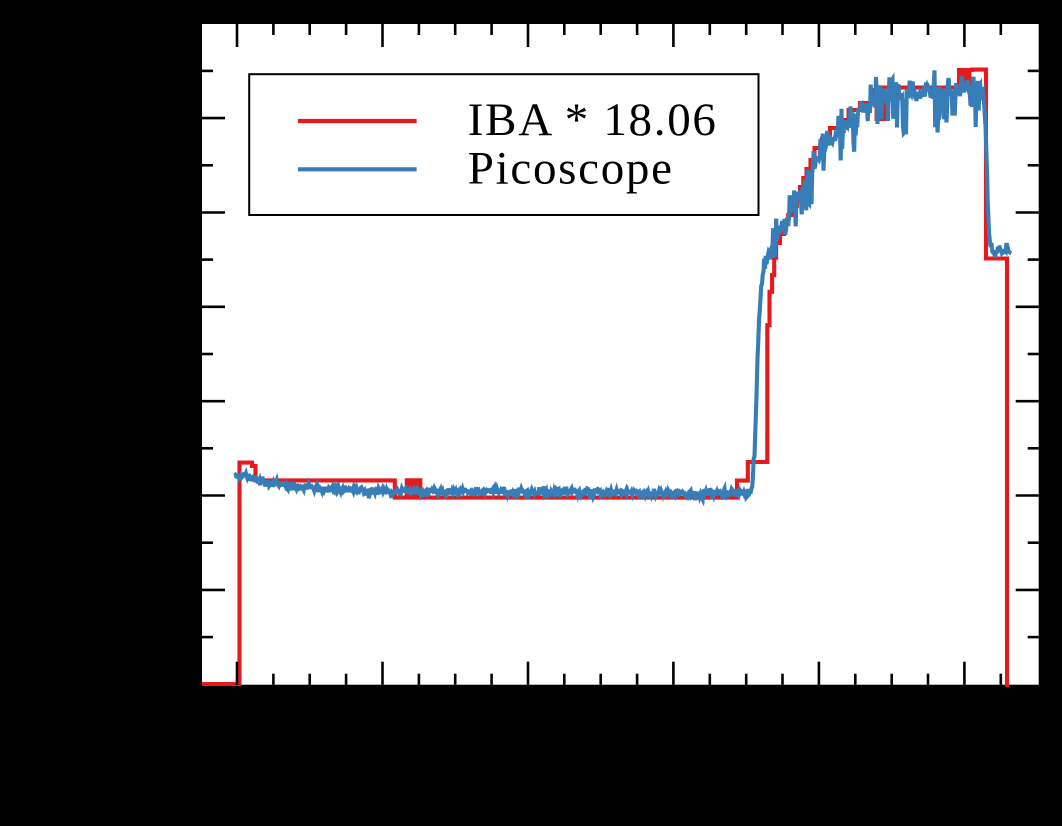 This screenshot has width=1062, height=826. What do you see at coordinates (571, 168) in the screenshot?
I see `svg-text: Picoscope` at bounding box center [571, 168].